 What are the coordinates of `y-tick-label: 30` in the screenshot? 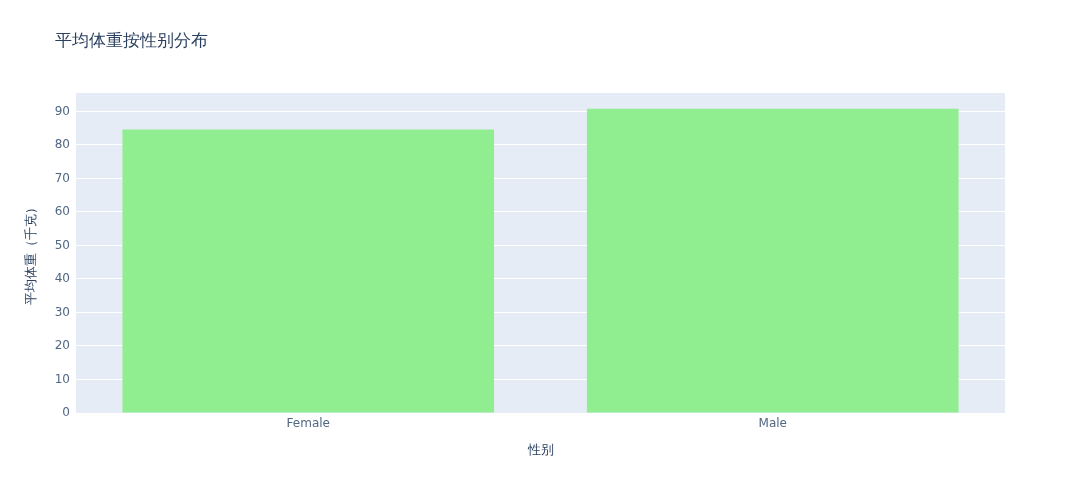 It's located at (62, 311).